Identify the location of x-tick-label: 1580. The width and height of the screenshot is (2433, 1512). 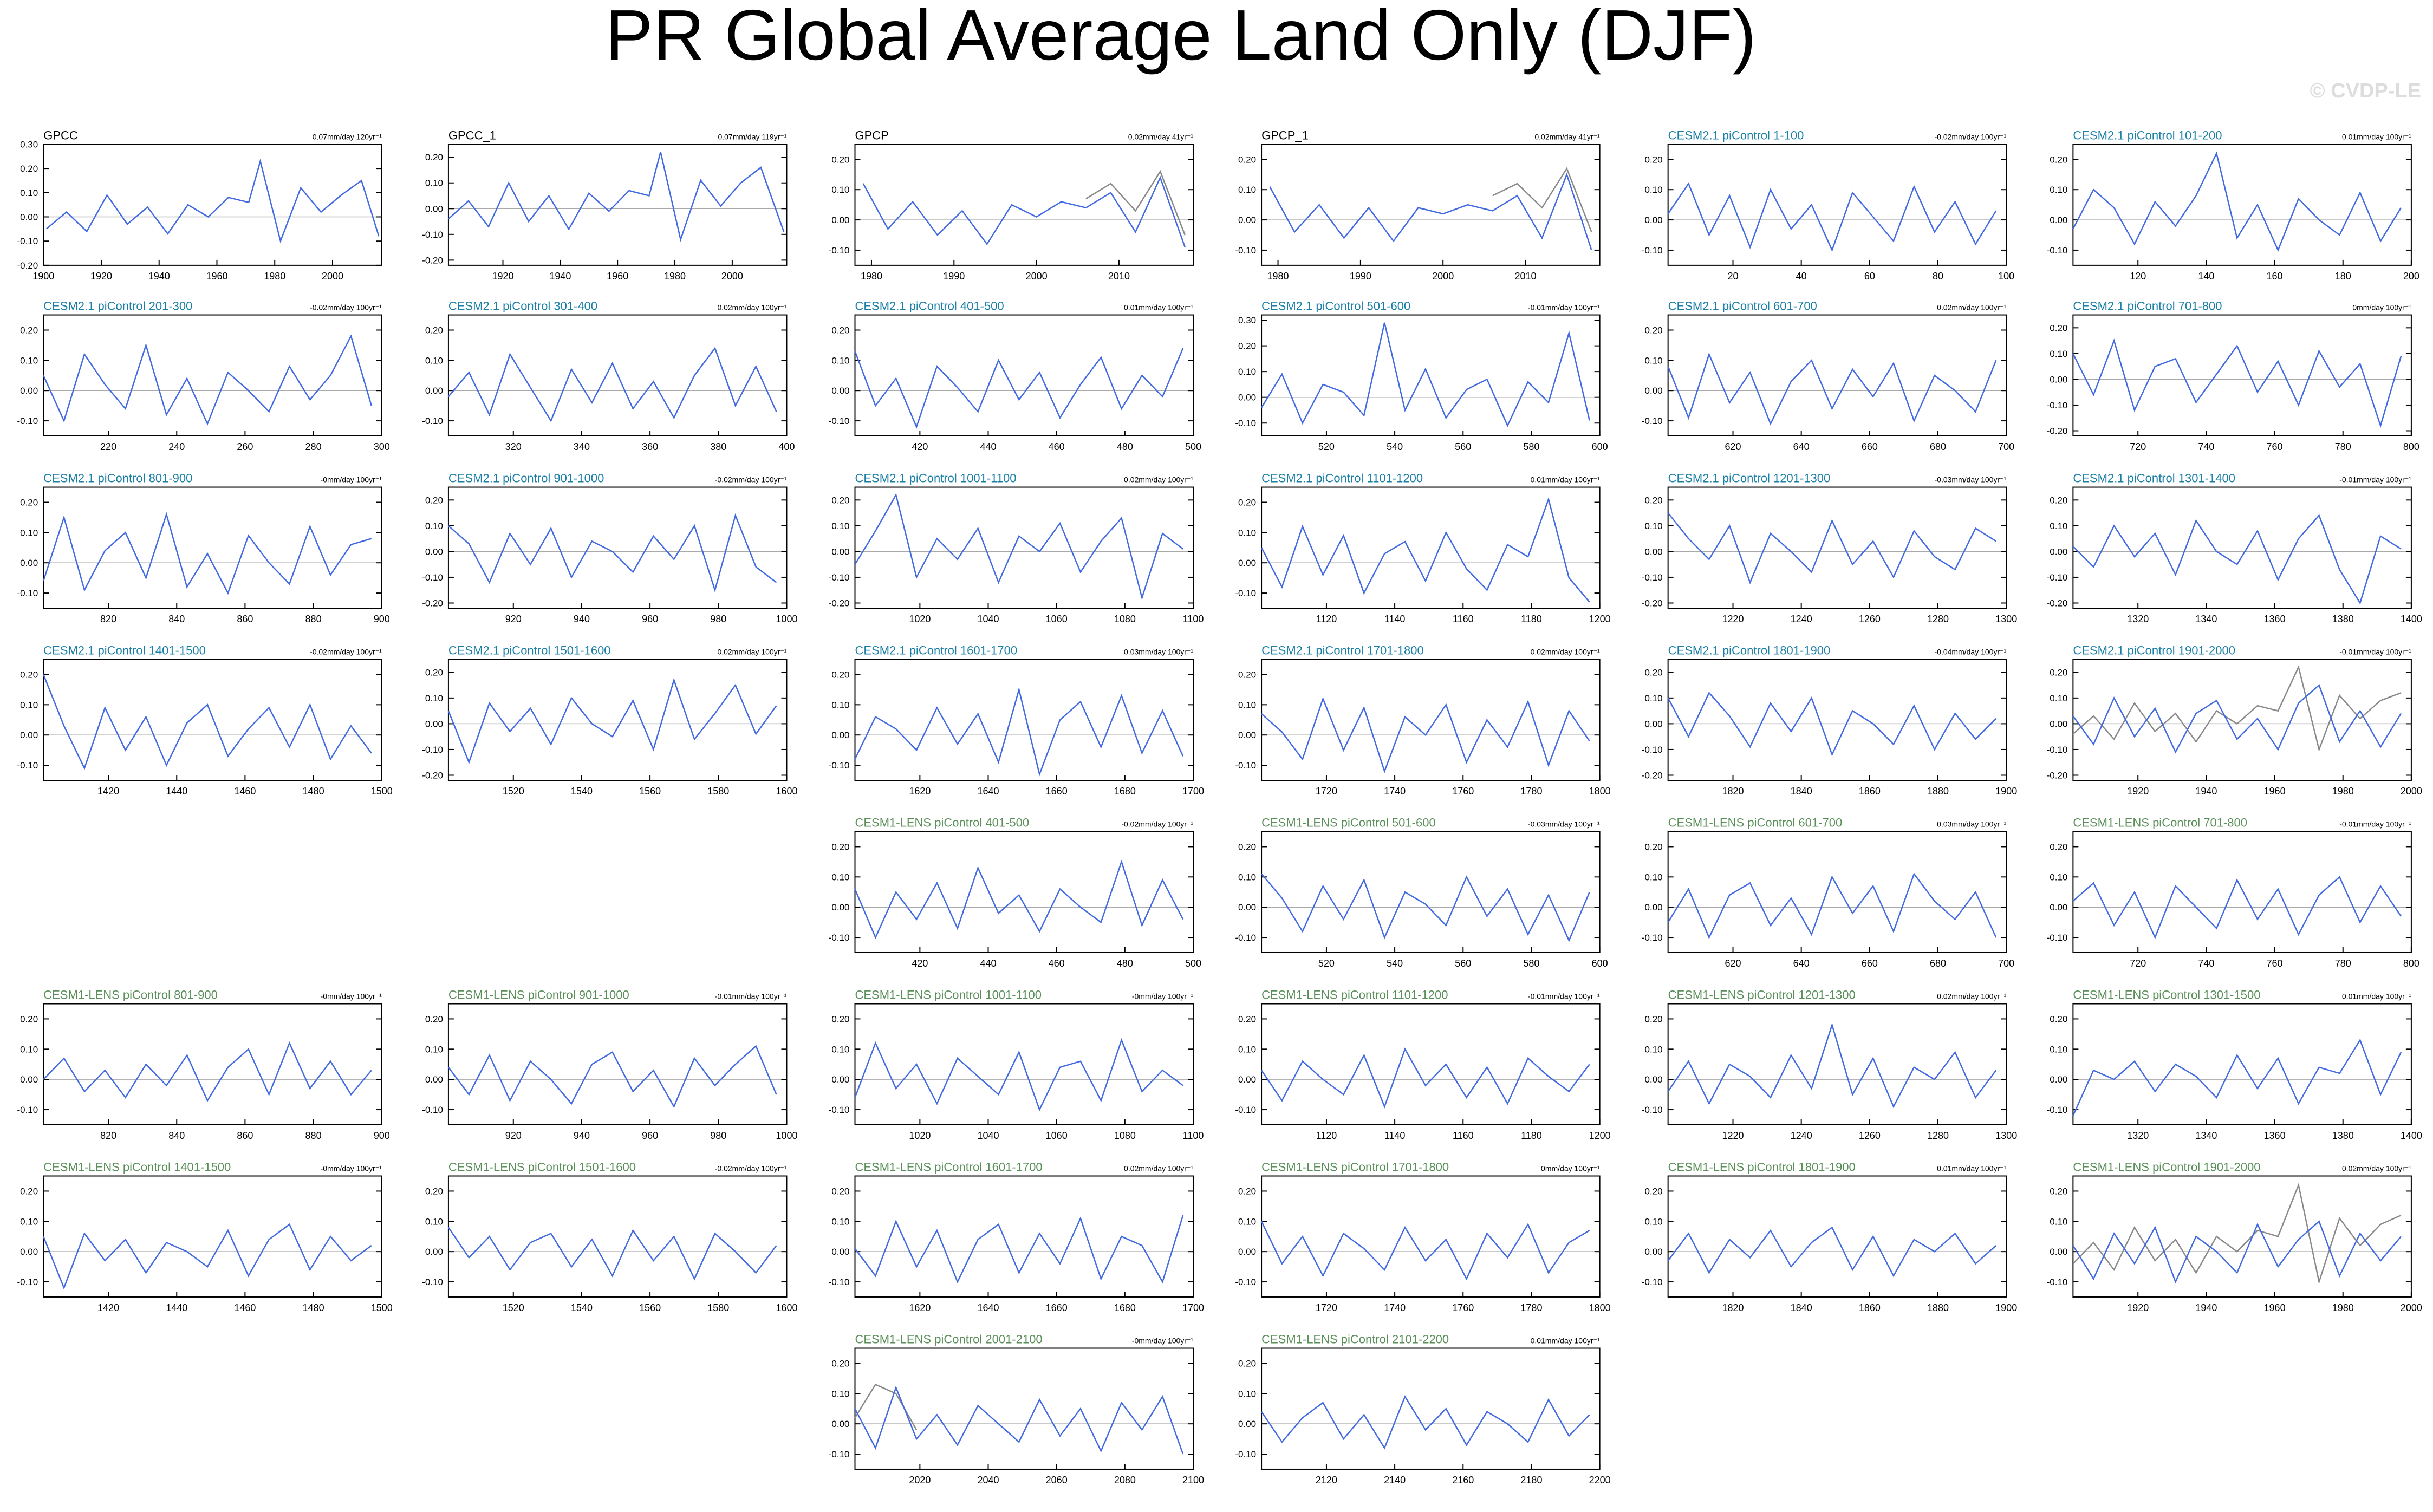
(718, 1307).